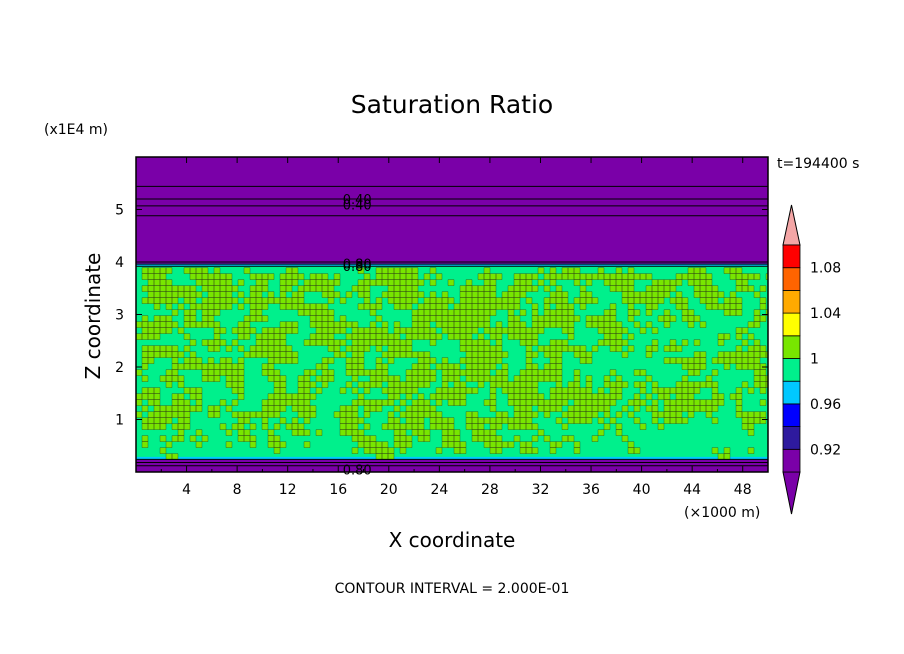 The width and height of the screenshot is (904, 654). Describe the element at coordinates (452, 211) in the screenshot. I see `upper-dry-layer` at that location.